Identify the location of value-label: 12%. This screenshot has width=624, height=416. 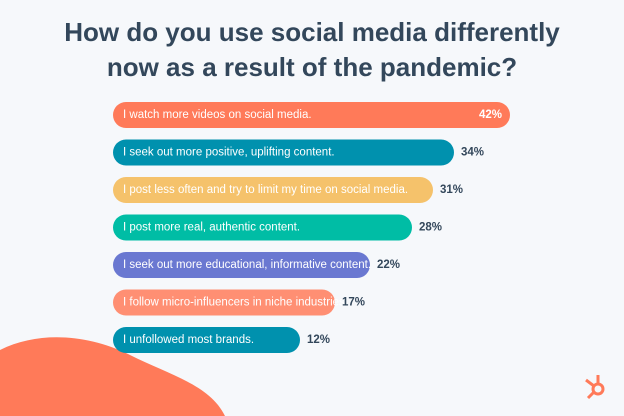
(318, 340).